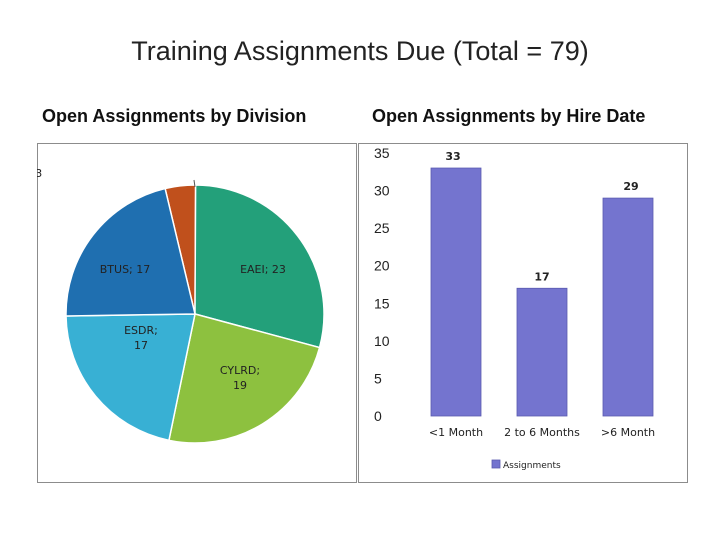 The height and width of the screenshot is (540, 720). What do you see at coordinates (378, 378) in the screenshot?
I see `y-tick-label: 5` at bounding box center [378, 378].